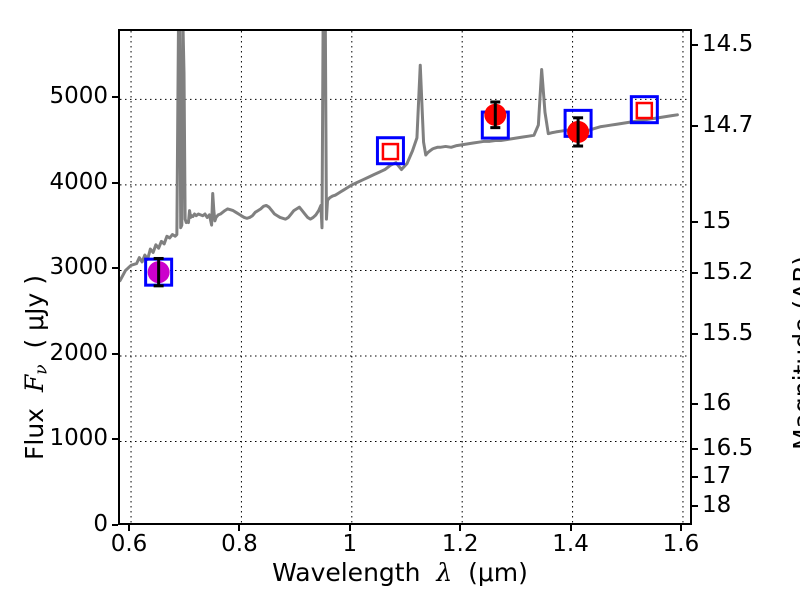 The width and height of the screenshot is (800, 600). What do you see at coordinates (239, 544) in the screenshot?
I see `x-tick-label: 0.8` at bounding box center [239, 544].